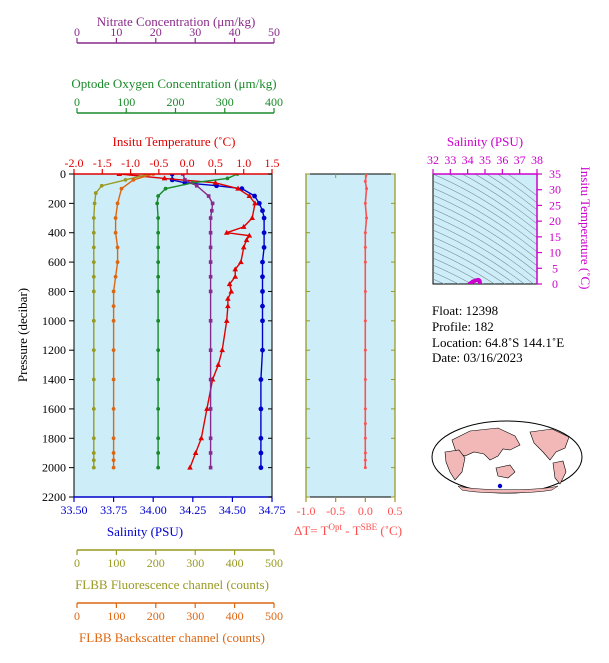  I want to click on ts-temperature-tick-label: 30, so click(555, 190).